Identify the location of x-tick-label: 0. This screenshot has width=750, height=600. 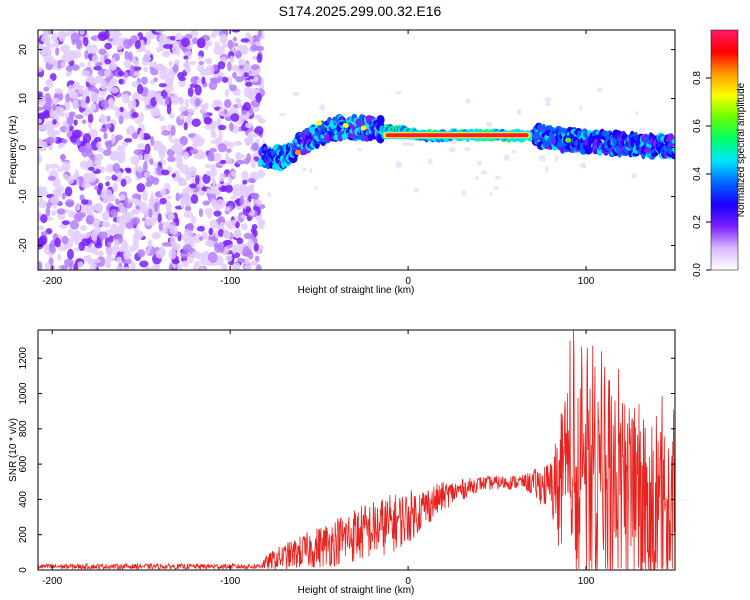
(408, 281).